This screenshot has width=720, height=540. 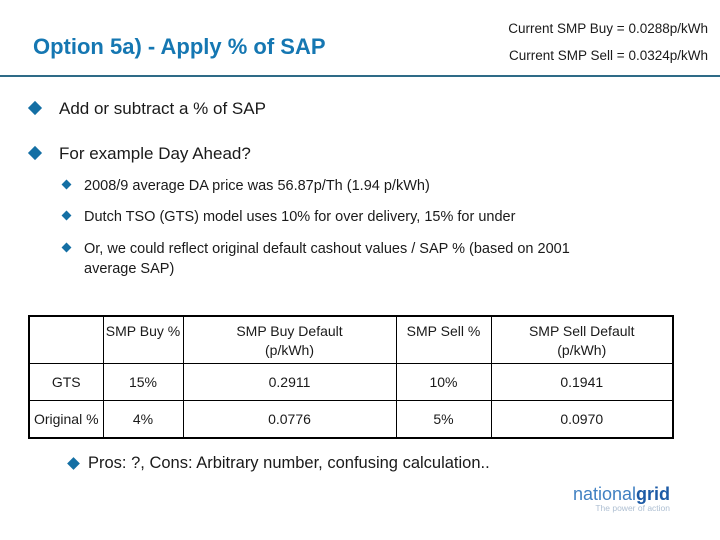 What do you see at coordinates (289, 419) in the screenshot?
I see `cell-buy-default: 0.0776` at bounding box center [289, 419].